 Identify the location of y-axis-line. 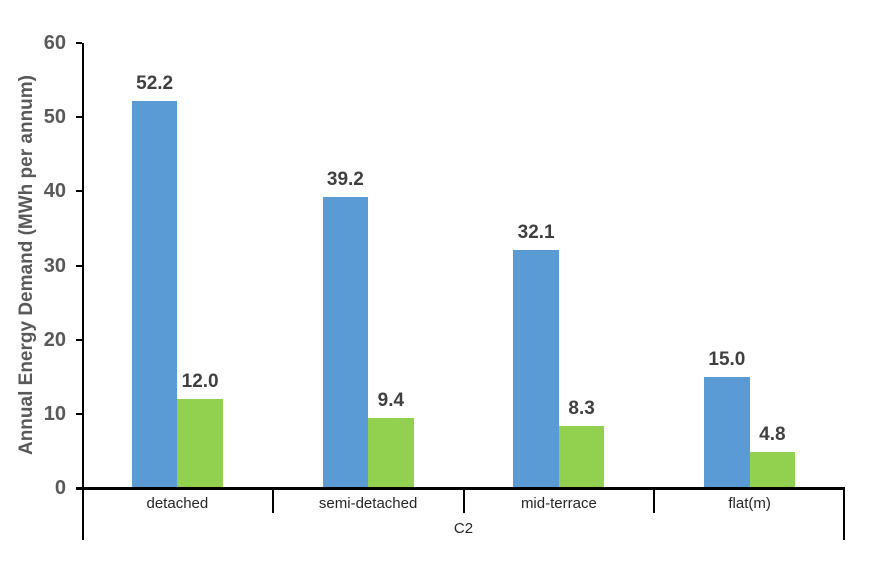
(83, 291).